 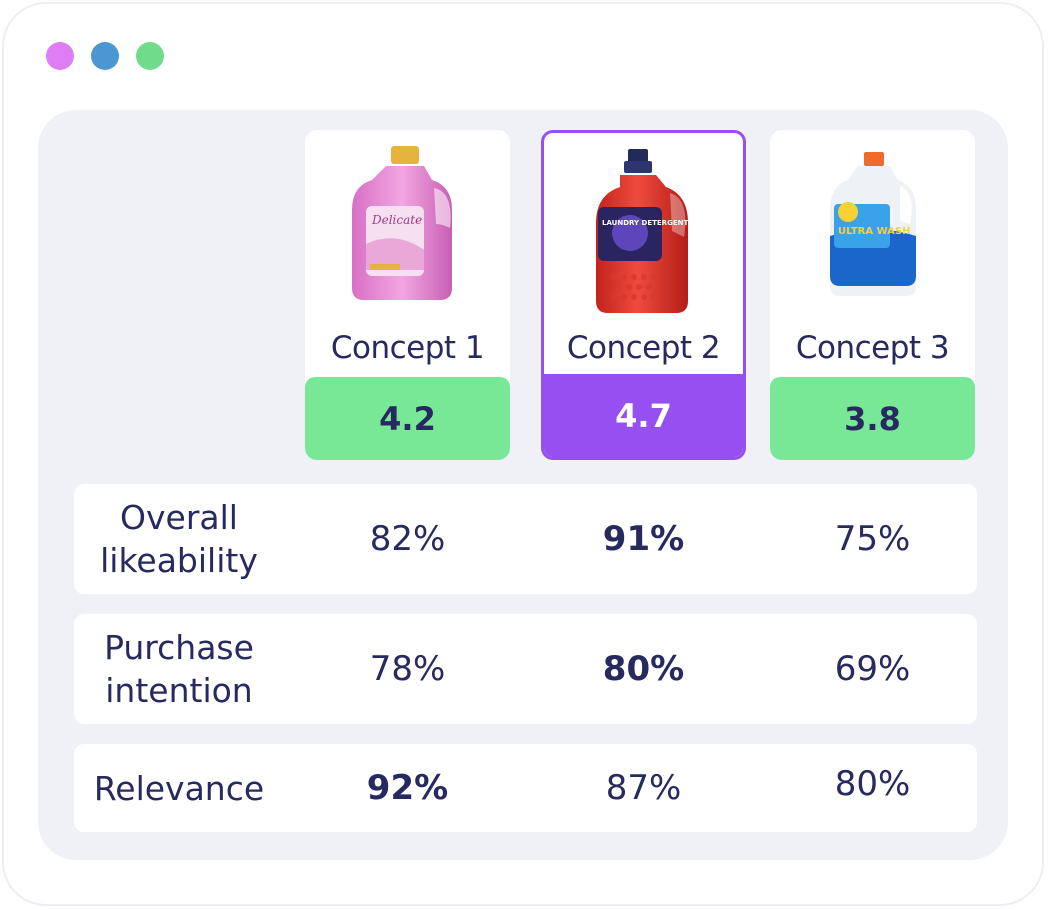 I want to click on metric-label: Relevance, so click(x=179, y=788).